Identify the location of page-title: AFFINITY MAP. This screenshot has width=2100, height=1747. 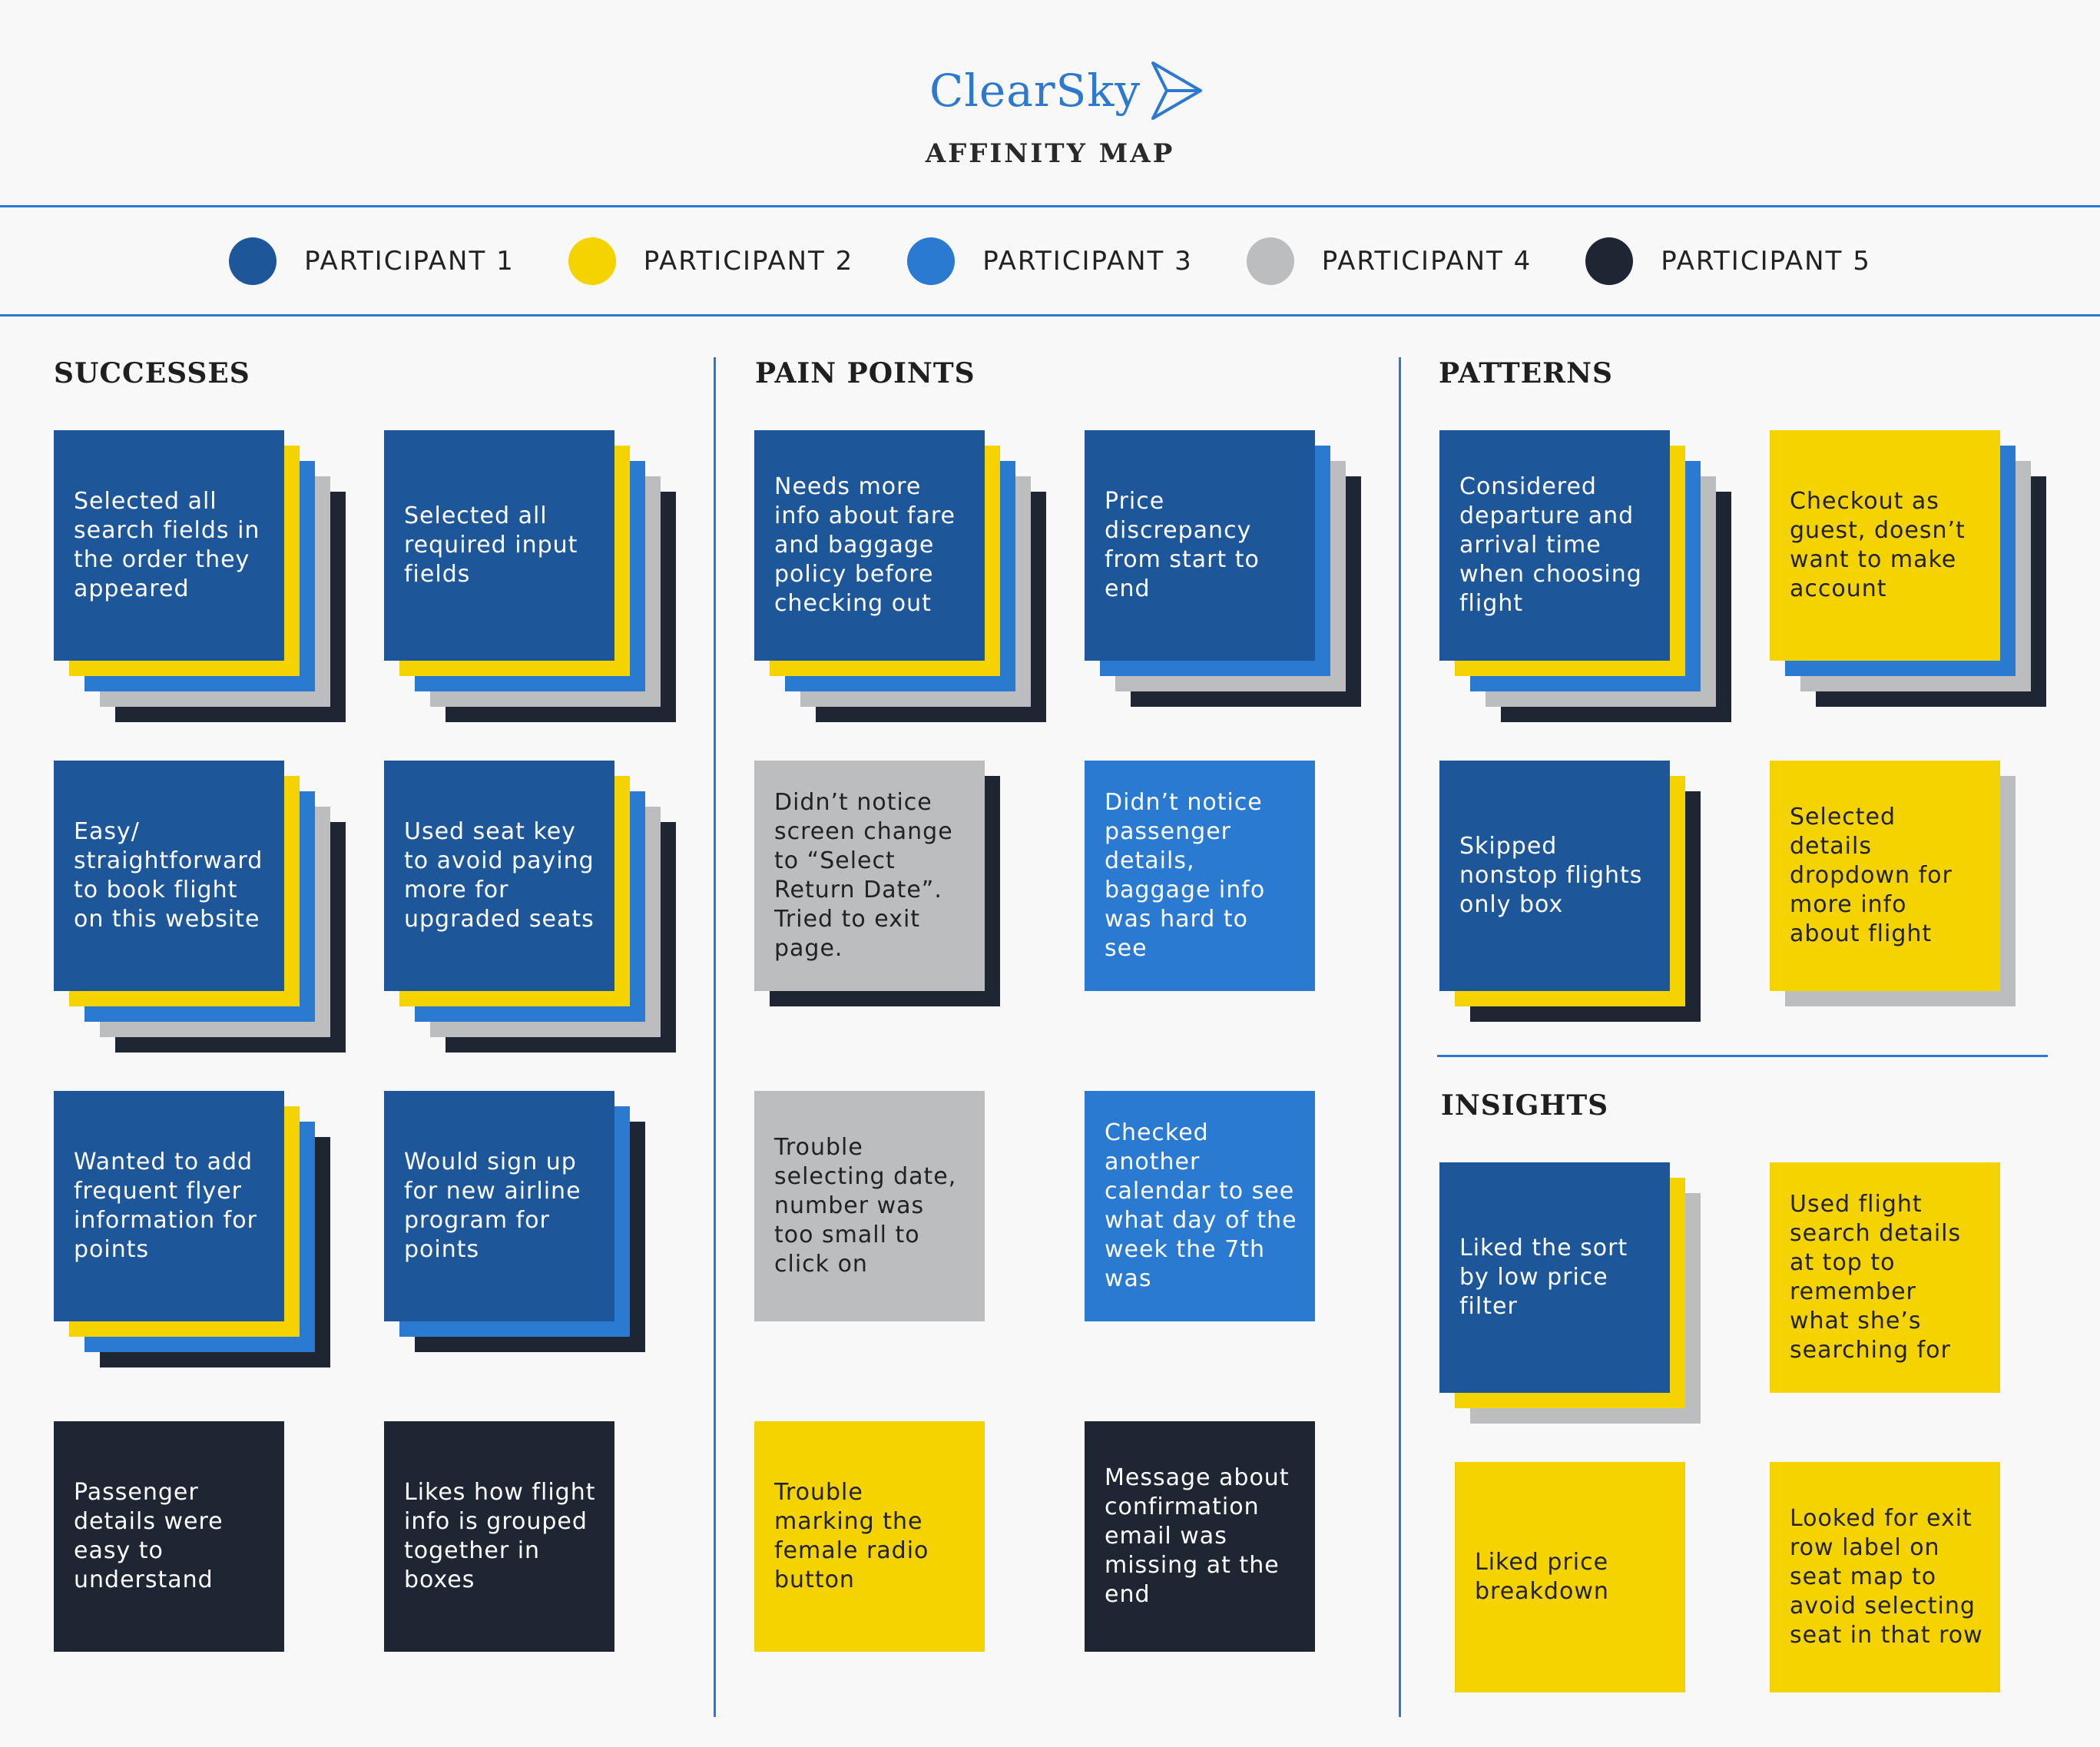
(1050, 153).